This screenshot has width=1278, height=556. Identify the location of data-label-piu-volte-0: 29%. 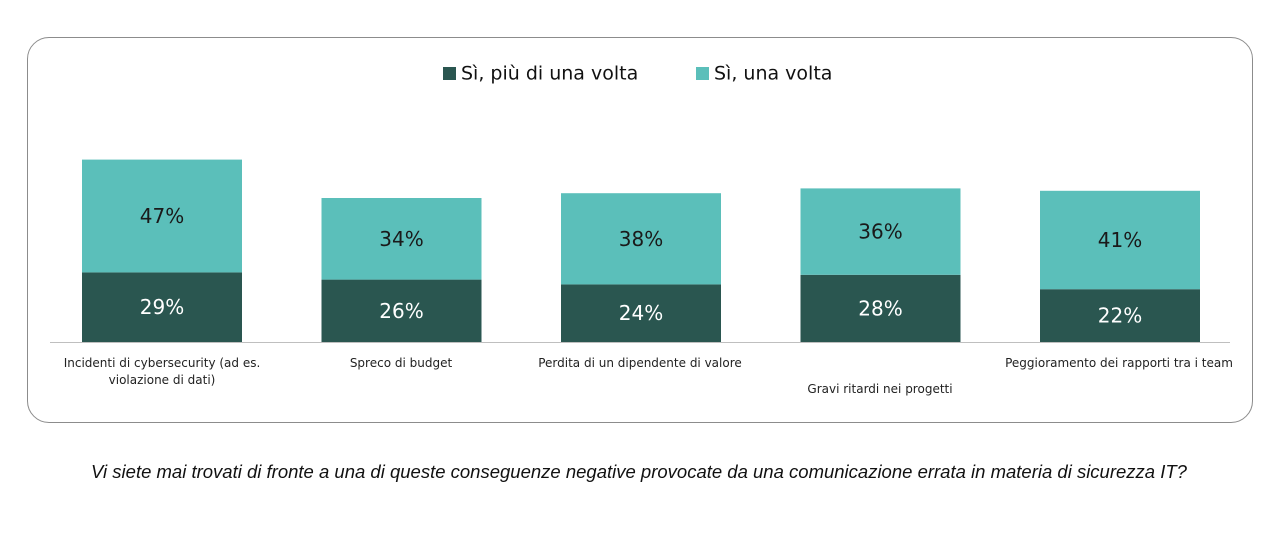
(162, 307).